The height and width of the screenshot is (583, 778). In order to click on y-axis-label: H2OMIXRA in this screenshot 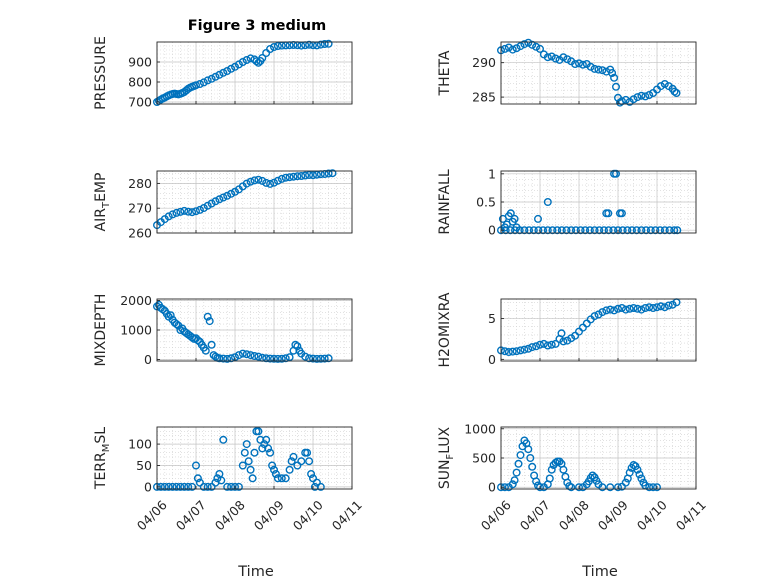, I will do `click(445, 329)`.